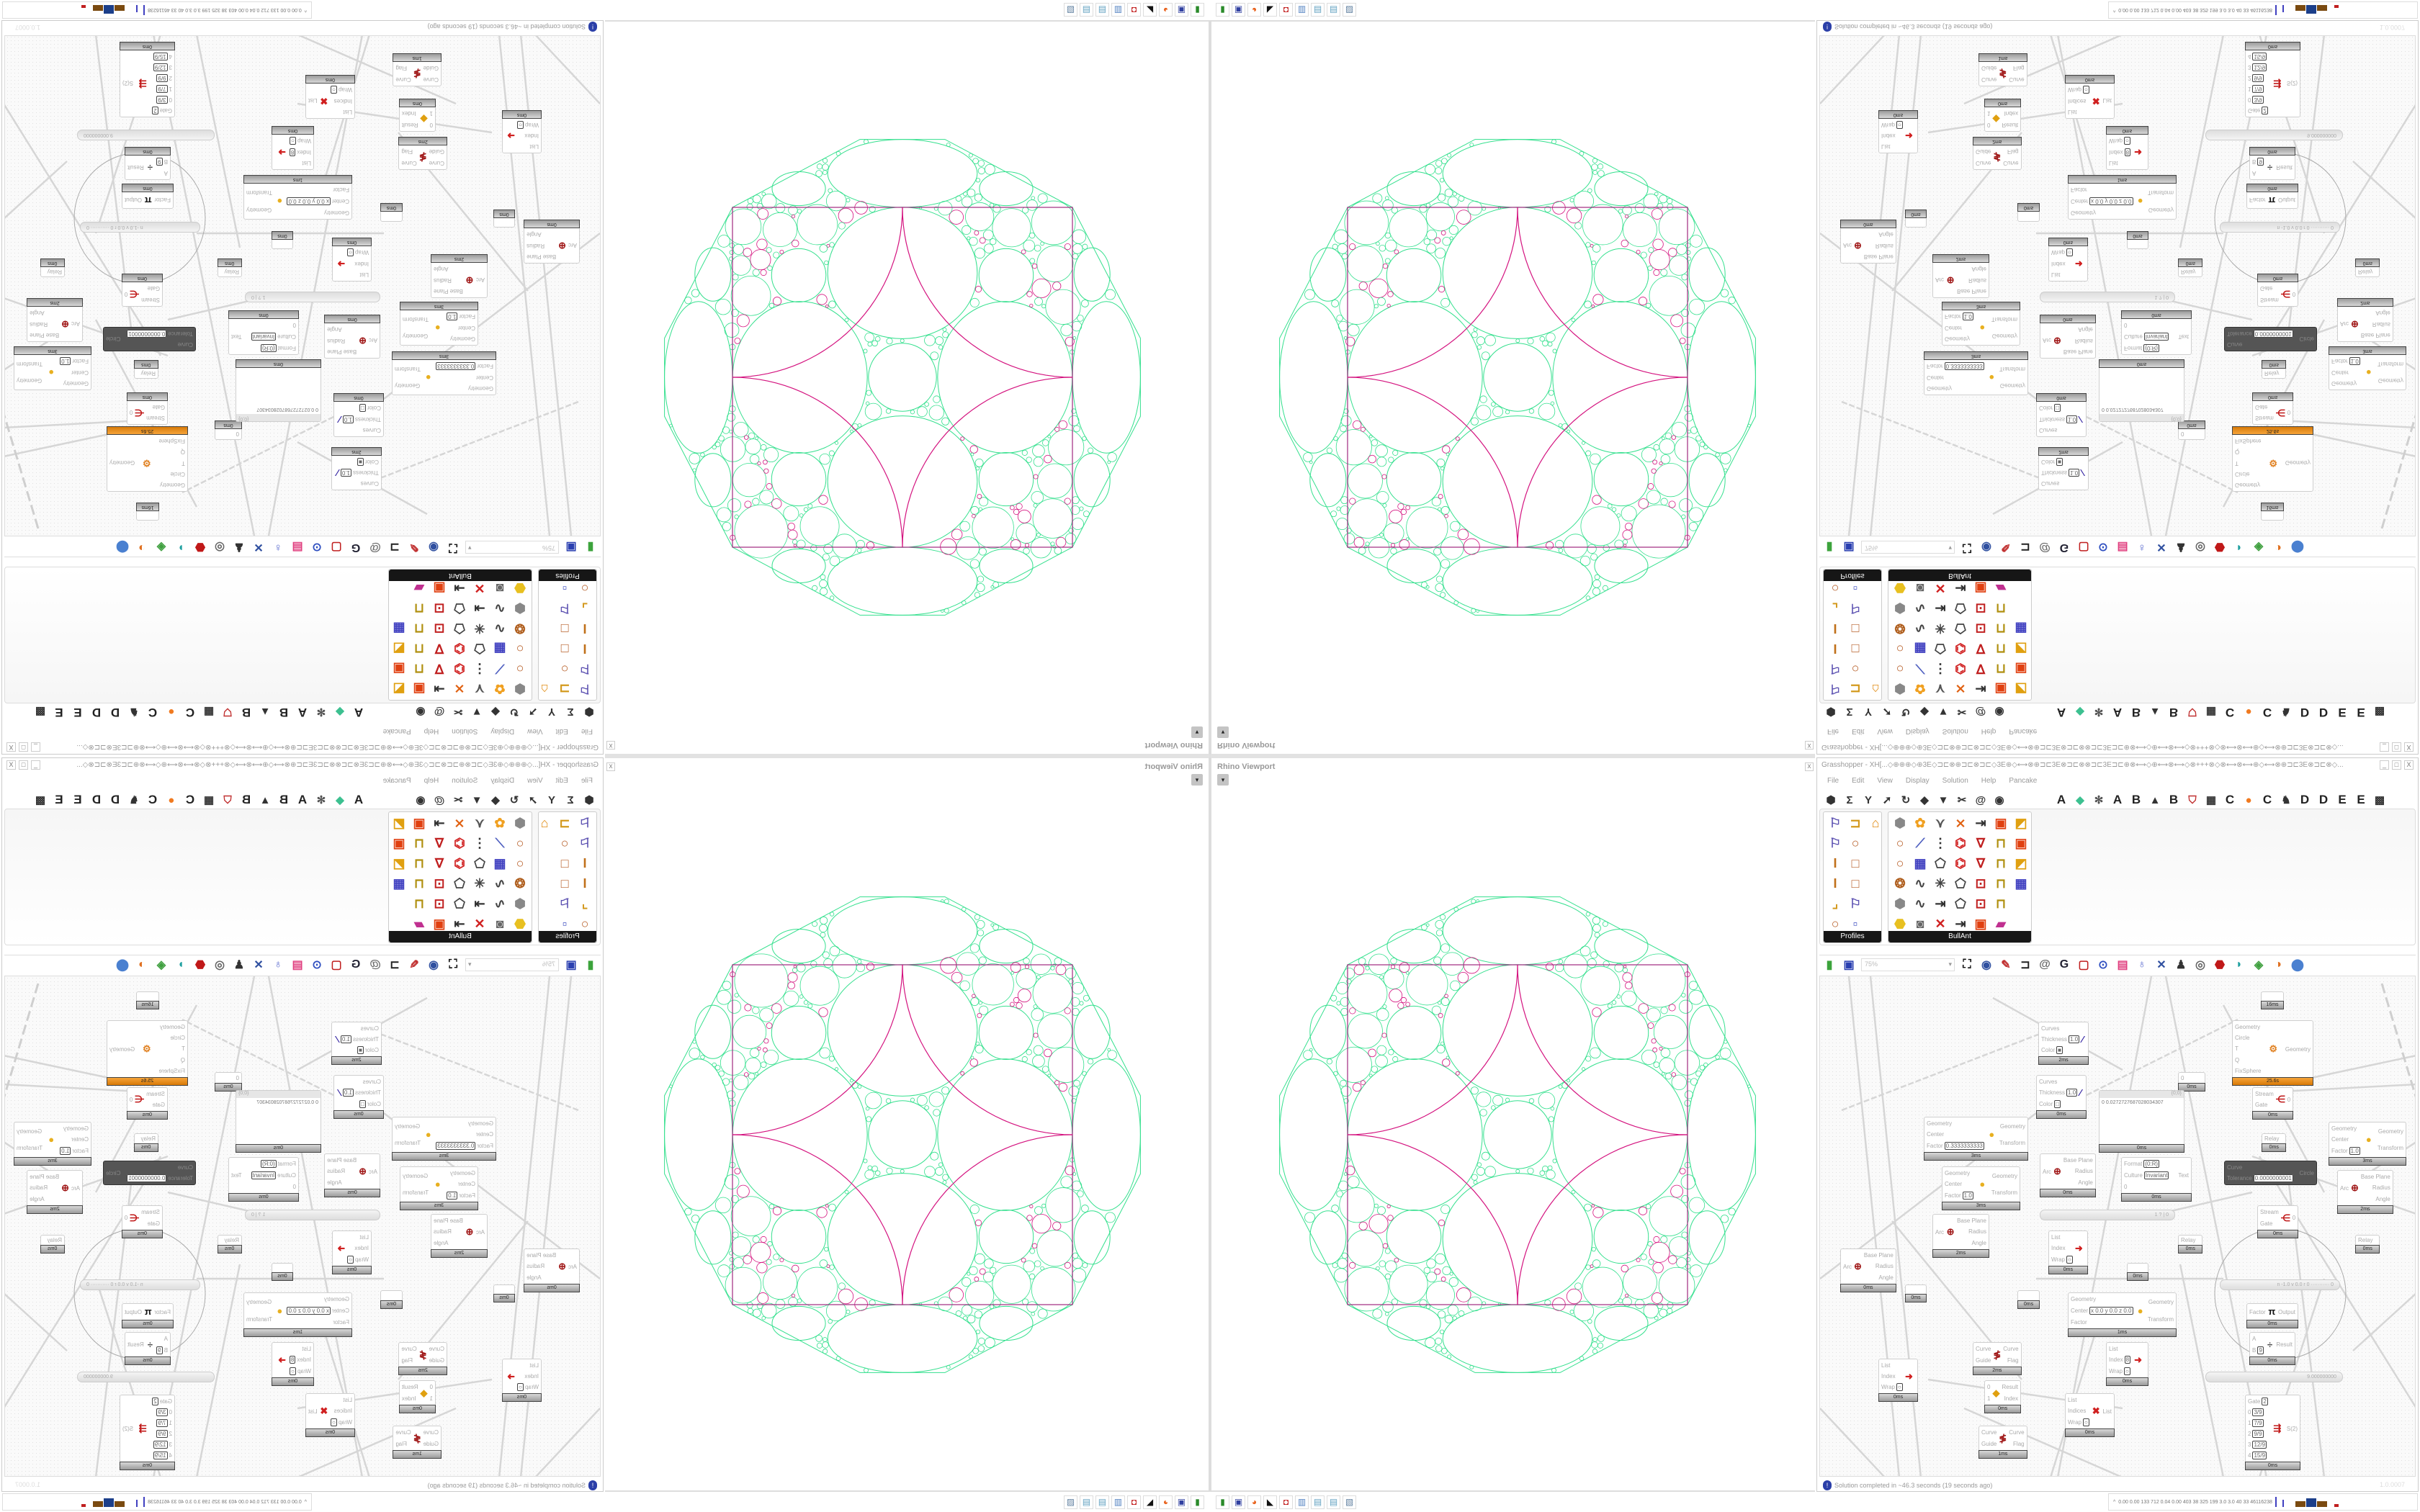  I want to click on input-param: 0, so click(237, 1078).